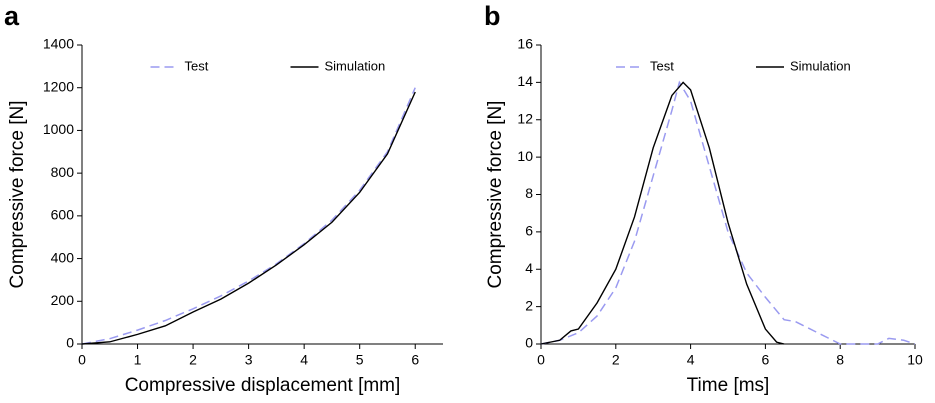  What do you see at coordinates (529, 305) in the screenshot?
I see `y-tick-label: 2` at bounding box center [529, 305].